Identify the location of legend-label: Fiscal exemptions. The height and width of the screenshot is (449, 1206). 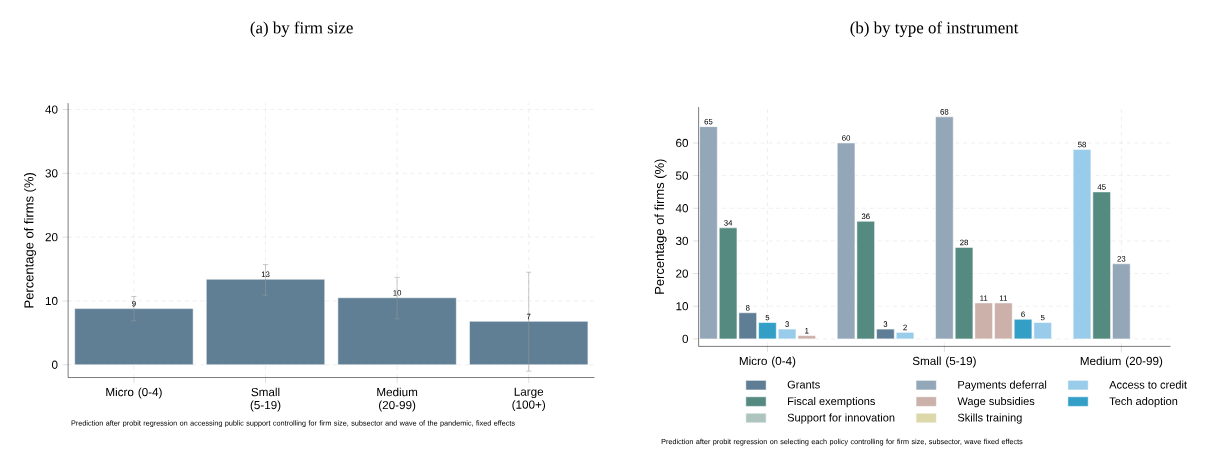
(831, 402).